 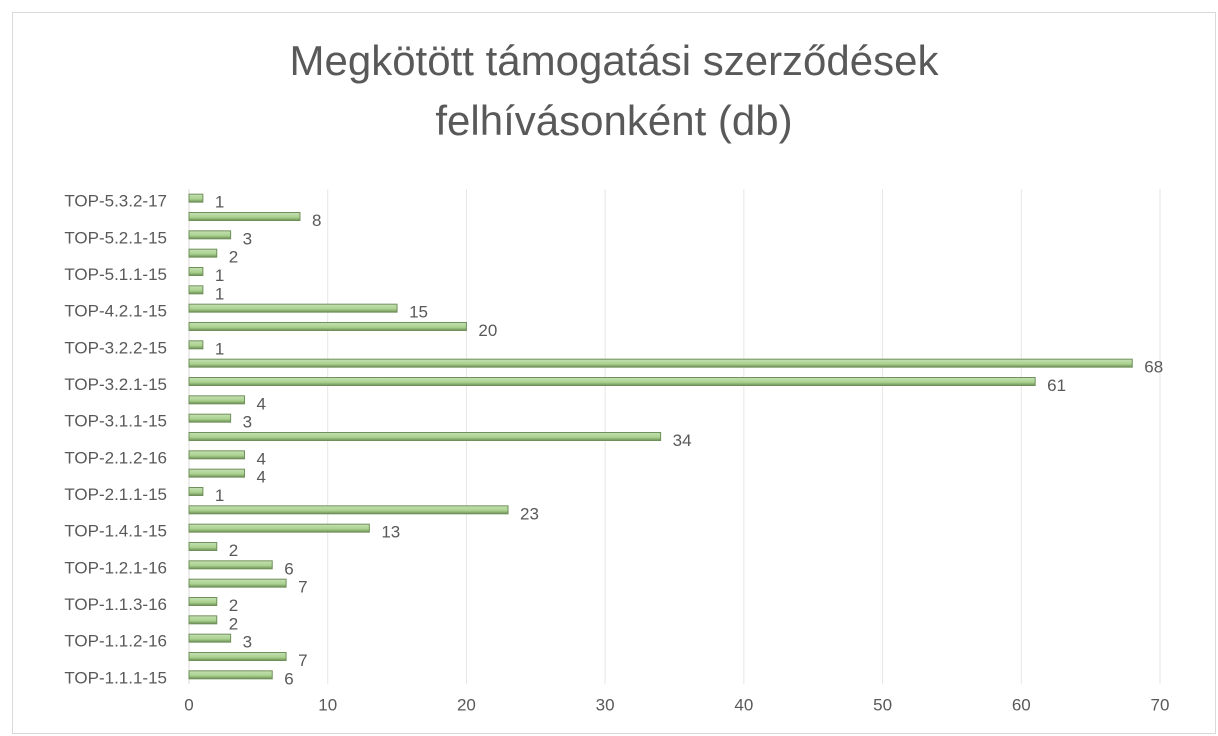 I want to click on data-label: 8, so click(x=316, y=220).